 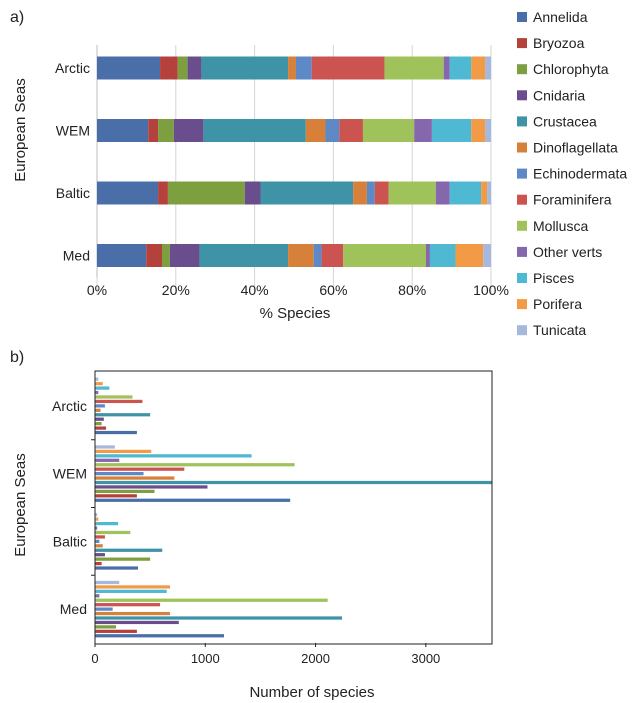 What do you see at coordinates (193, 500) in the screenshot?
I see `panel-b-bar-wem-annelida` at bounding box center [193, 500].